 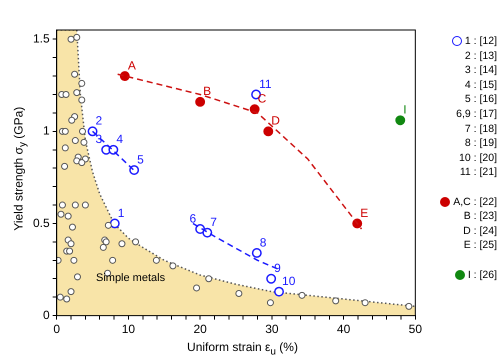 What do you see at coordinates (475, 202) in the screenshot?
I see `legend-label: A,C : [22]` at bounding box center [475, 202].